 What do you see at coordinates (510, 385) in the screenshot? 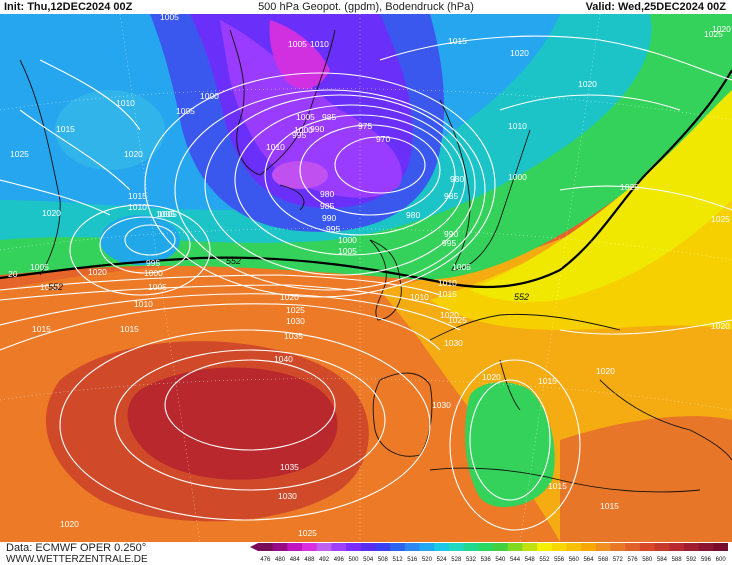
I see `italy-coast` at bounding box center [510, 385].